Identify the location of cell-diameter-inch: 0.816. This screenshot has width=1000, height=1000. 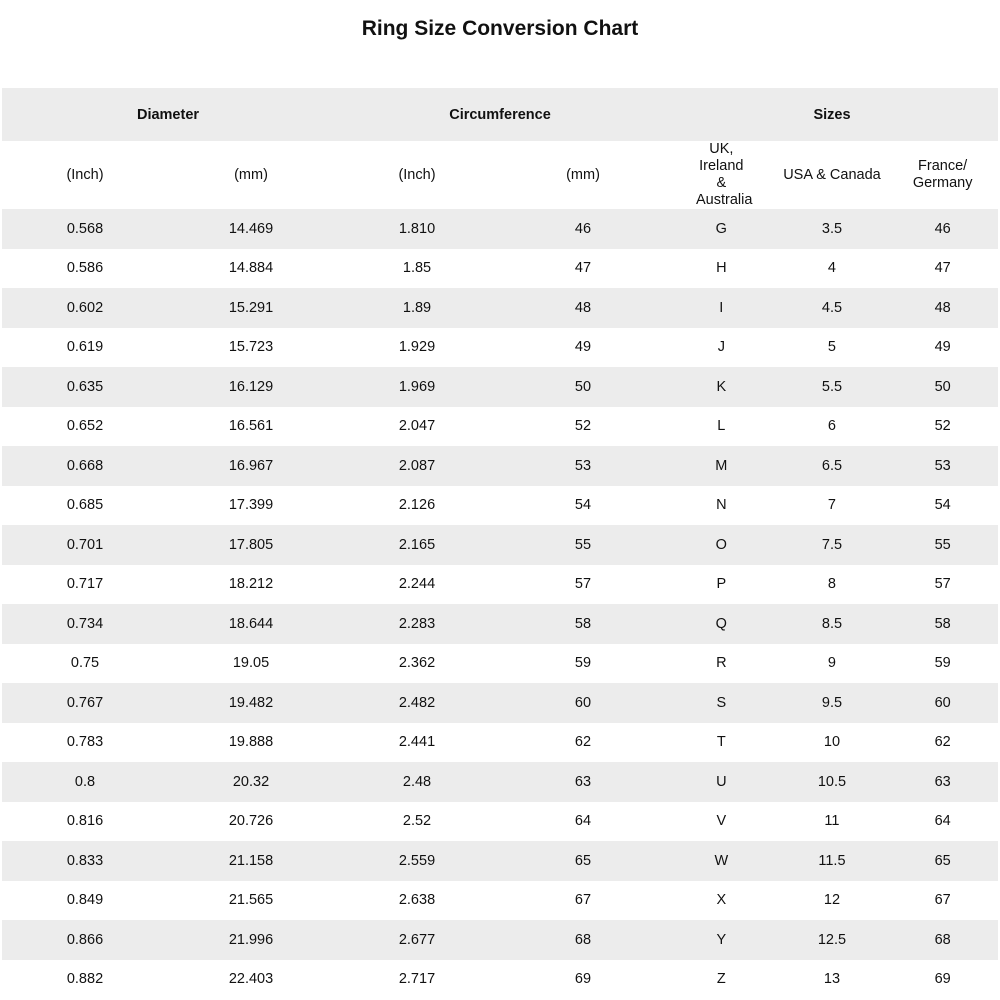
(85, 821).